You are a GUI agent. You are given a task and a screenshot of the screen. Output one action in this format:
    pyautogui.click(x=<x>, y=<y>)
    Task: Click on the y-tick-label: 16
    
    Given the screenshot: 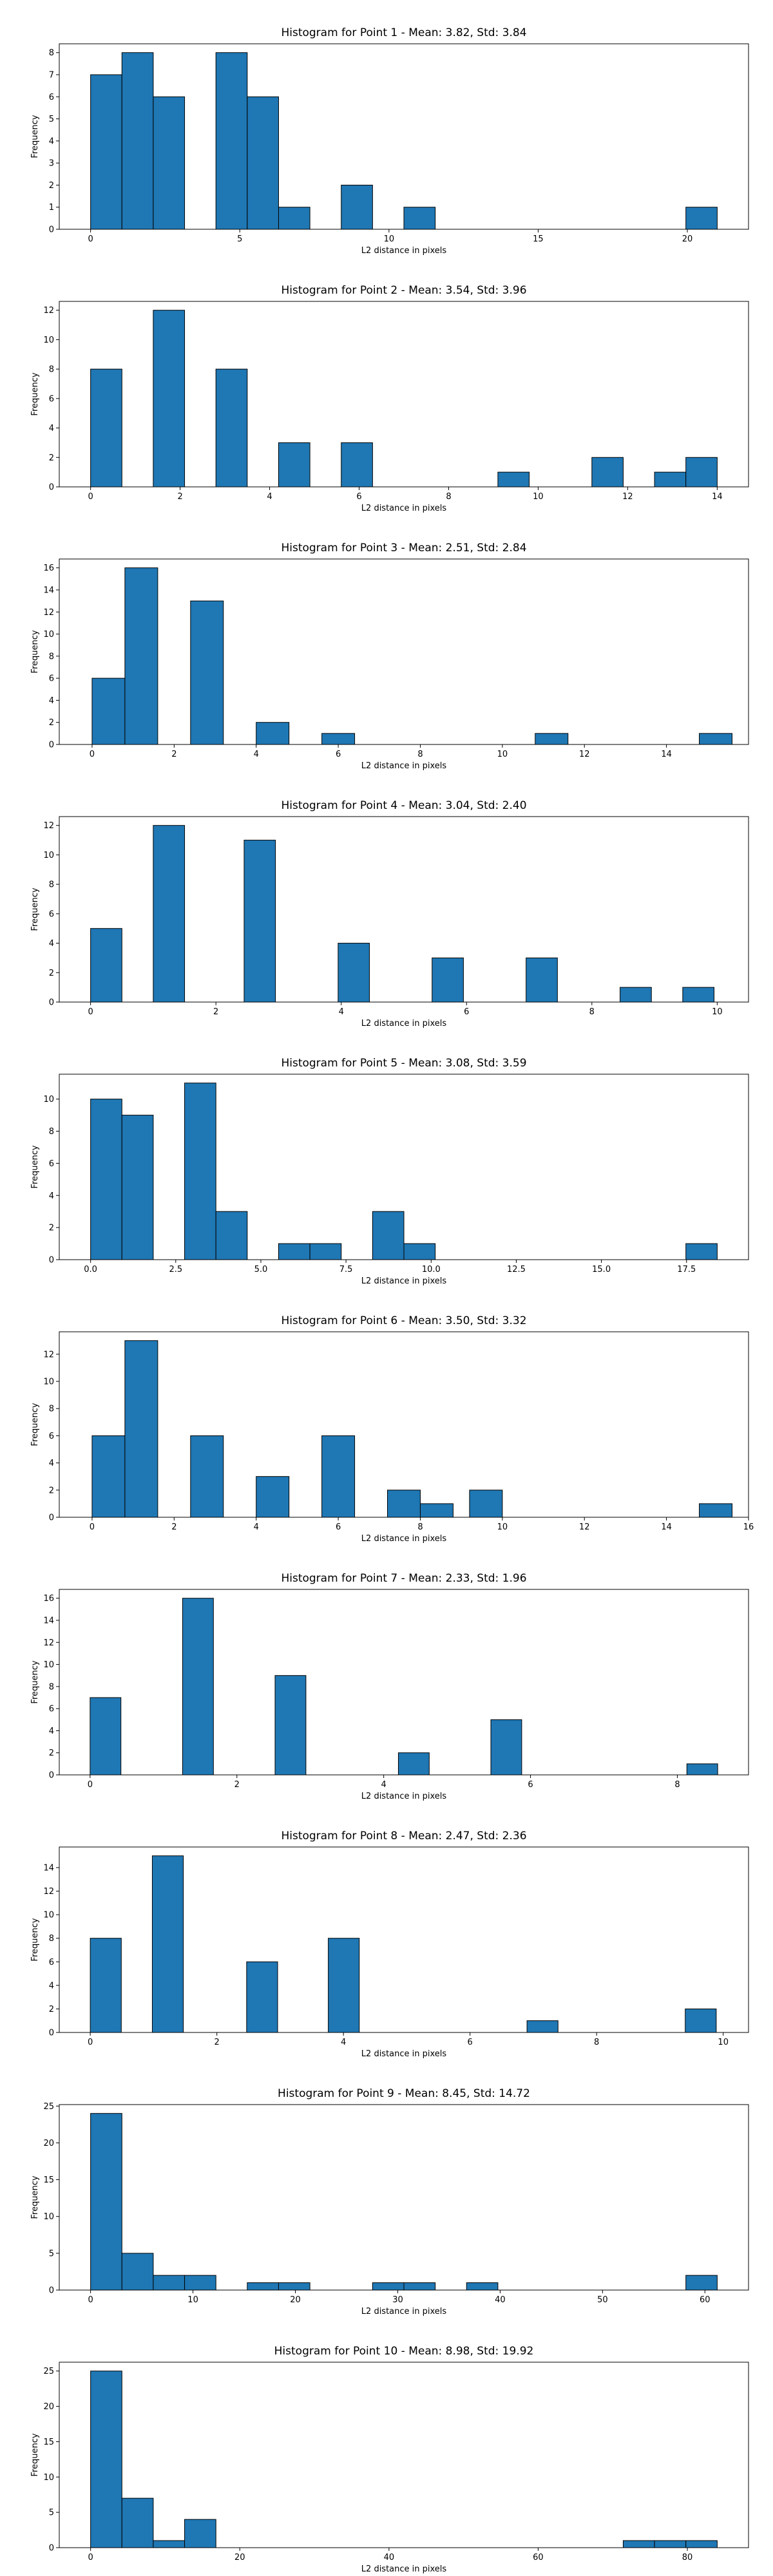 What is the action you would take?
    pyautogui.click(x=48, y=569)
    